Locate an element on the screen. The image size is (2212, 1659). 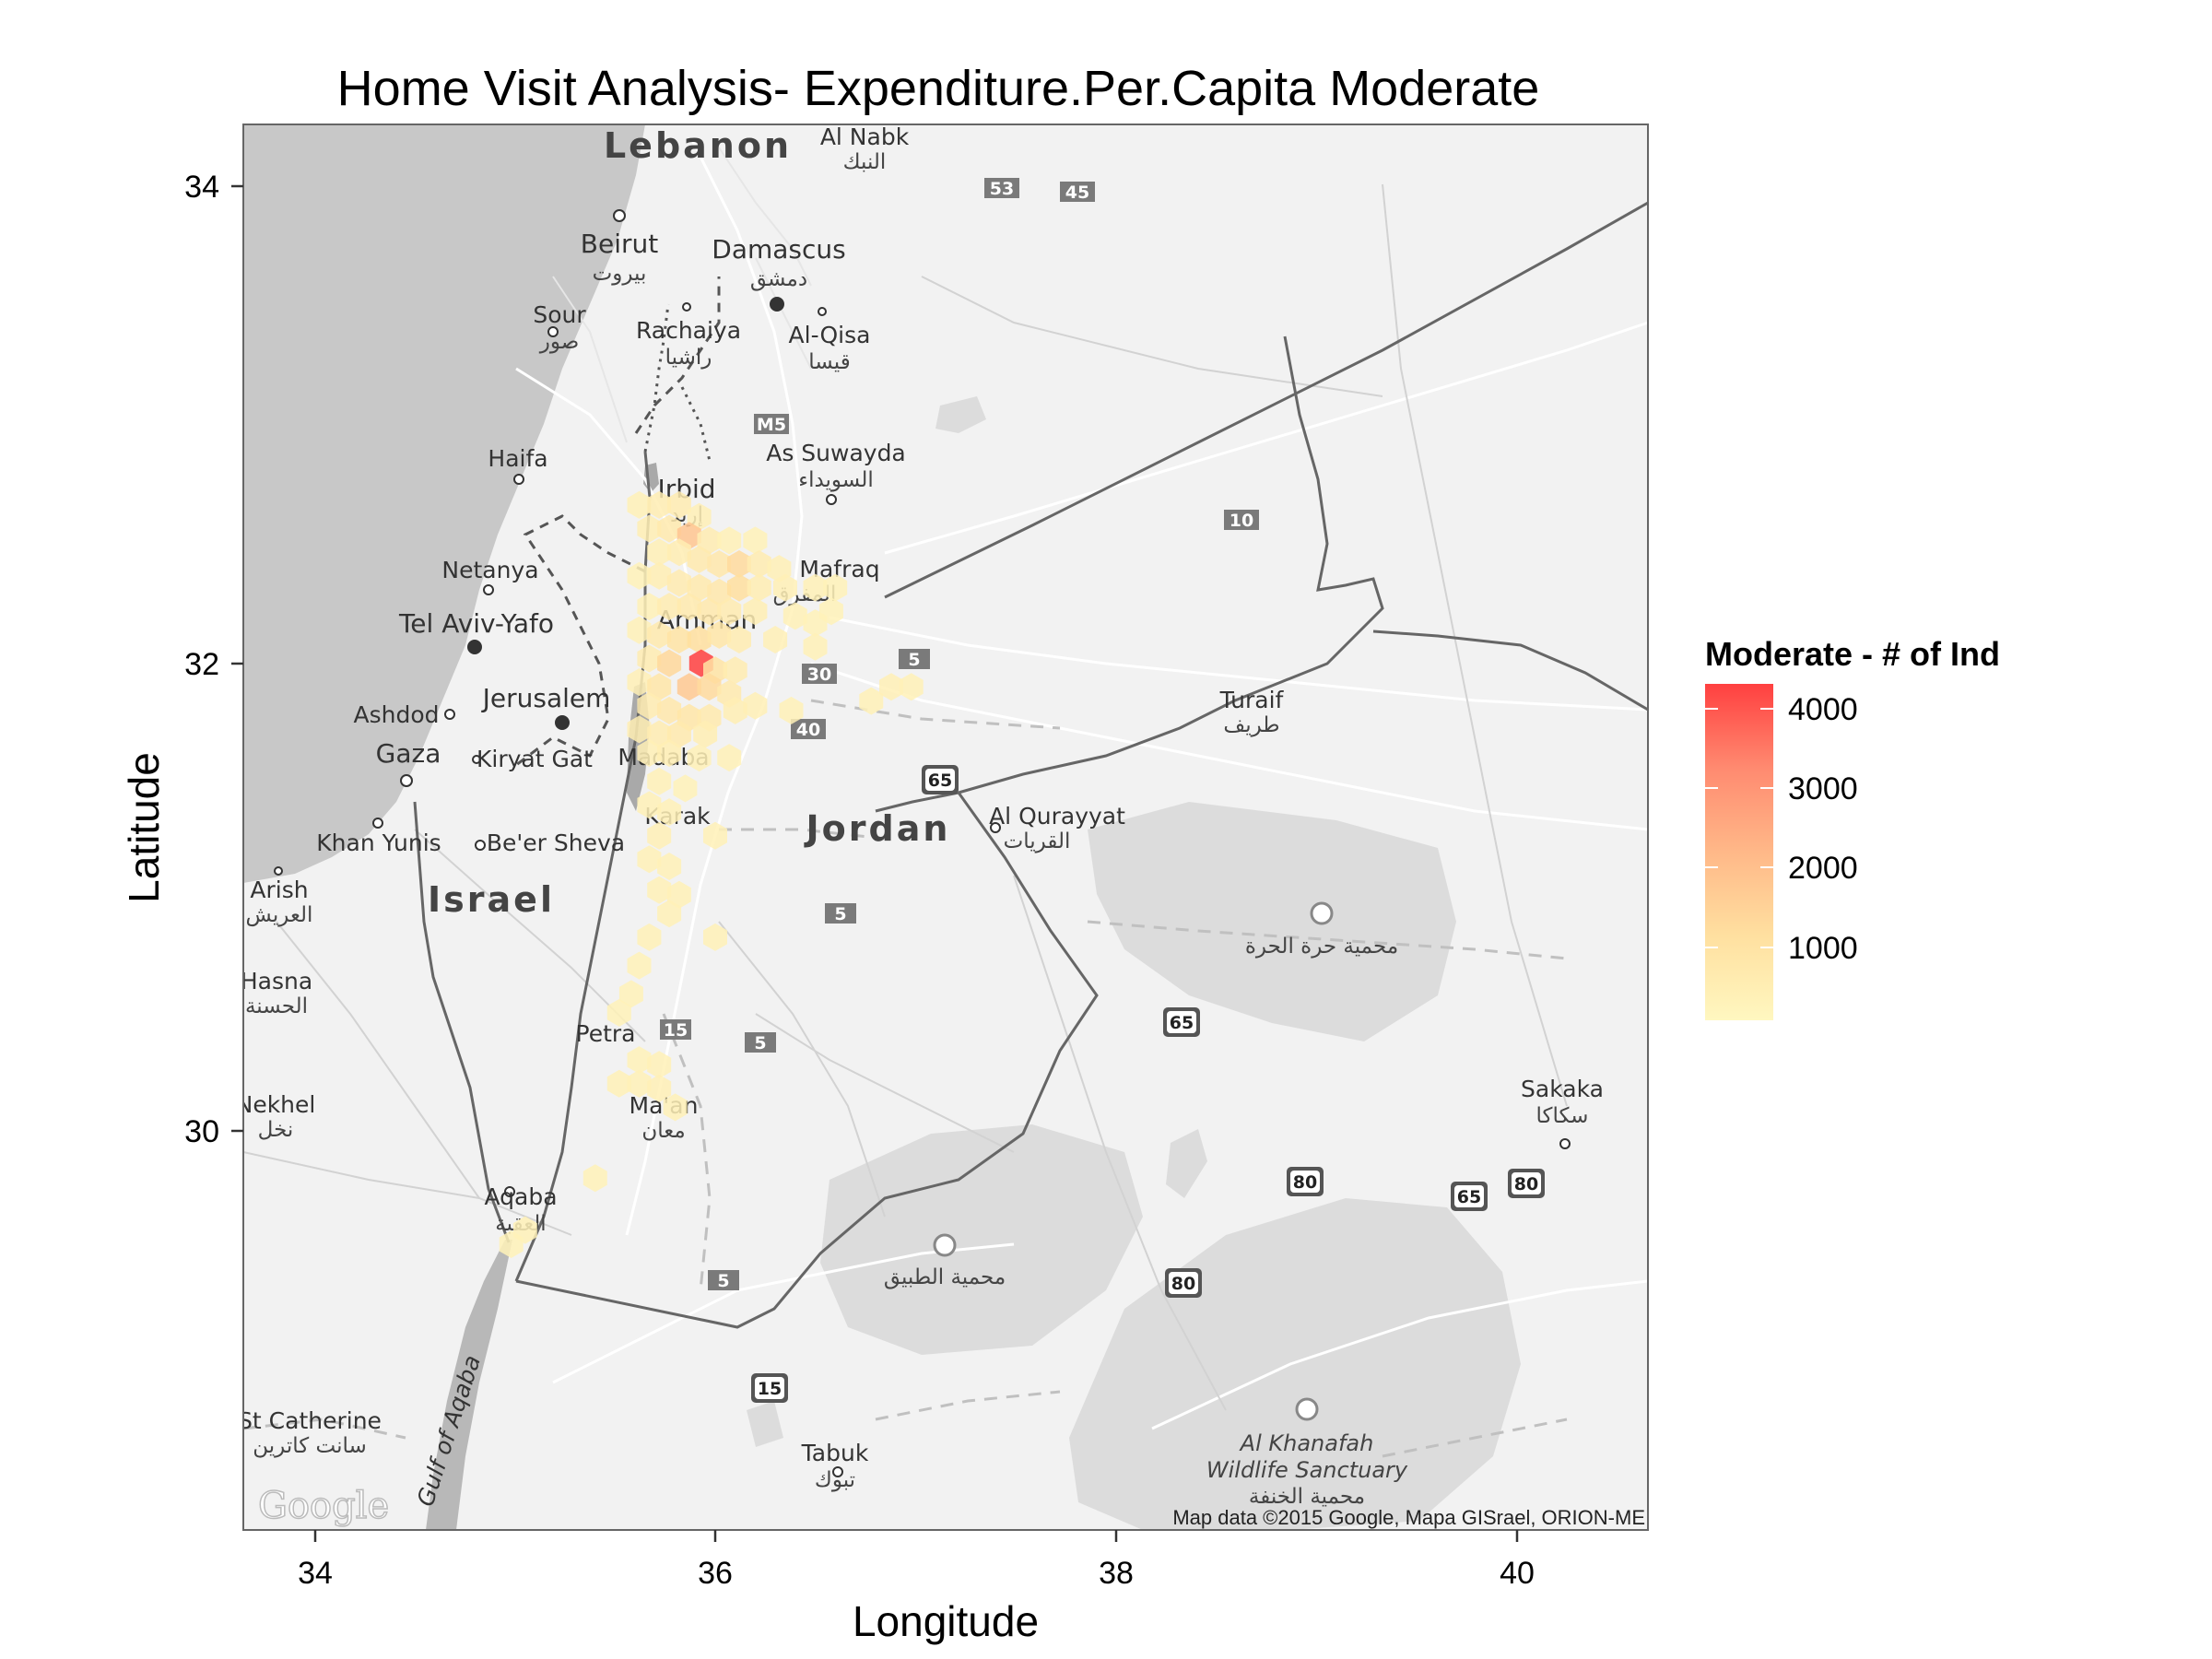
shield-65-a: 65 is located at coordinates (940, 779).